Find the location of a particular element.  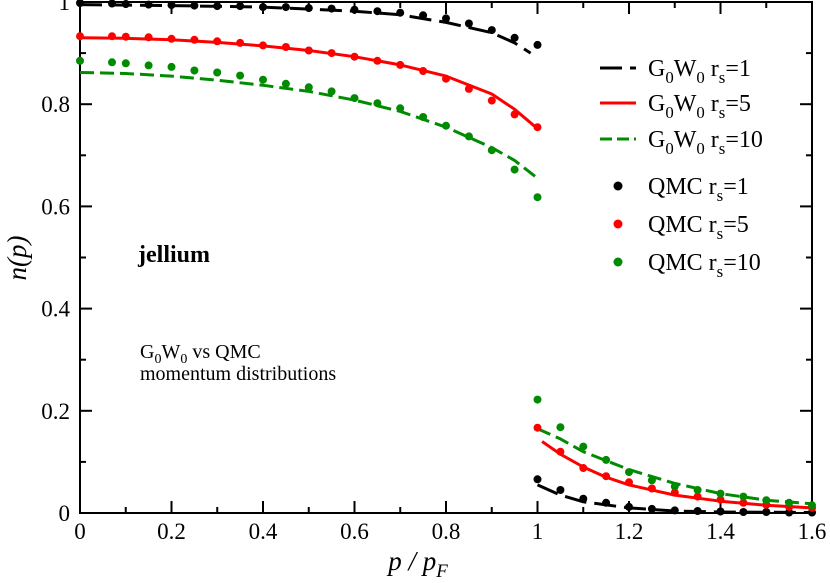

y-tick-label: 1 is located at coordinates (65, 7).